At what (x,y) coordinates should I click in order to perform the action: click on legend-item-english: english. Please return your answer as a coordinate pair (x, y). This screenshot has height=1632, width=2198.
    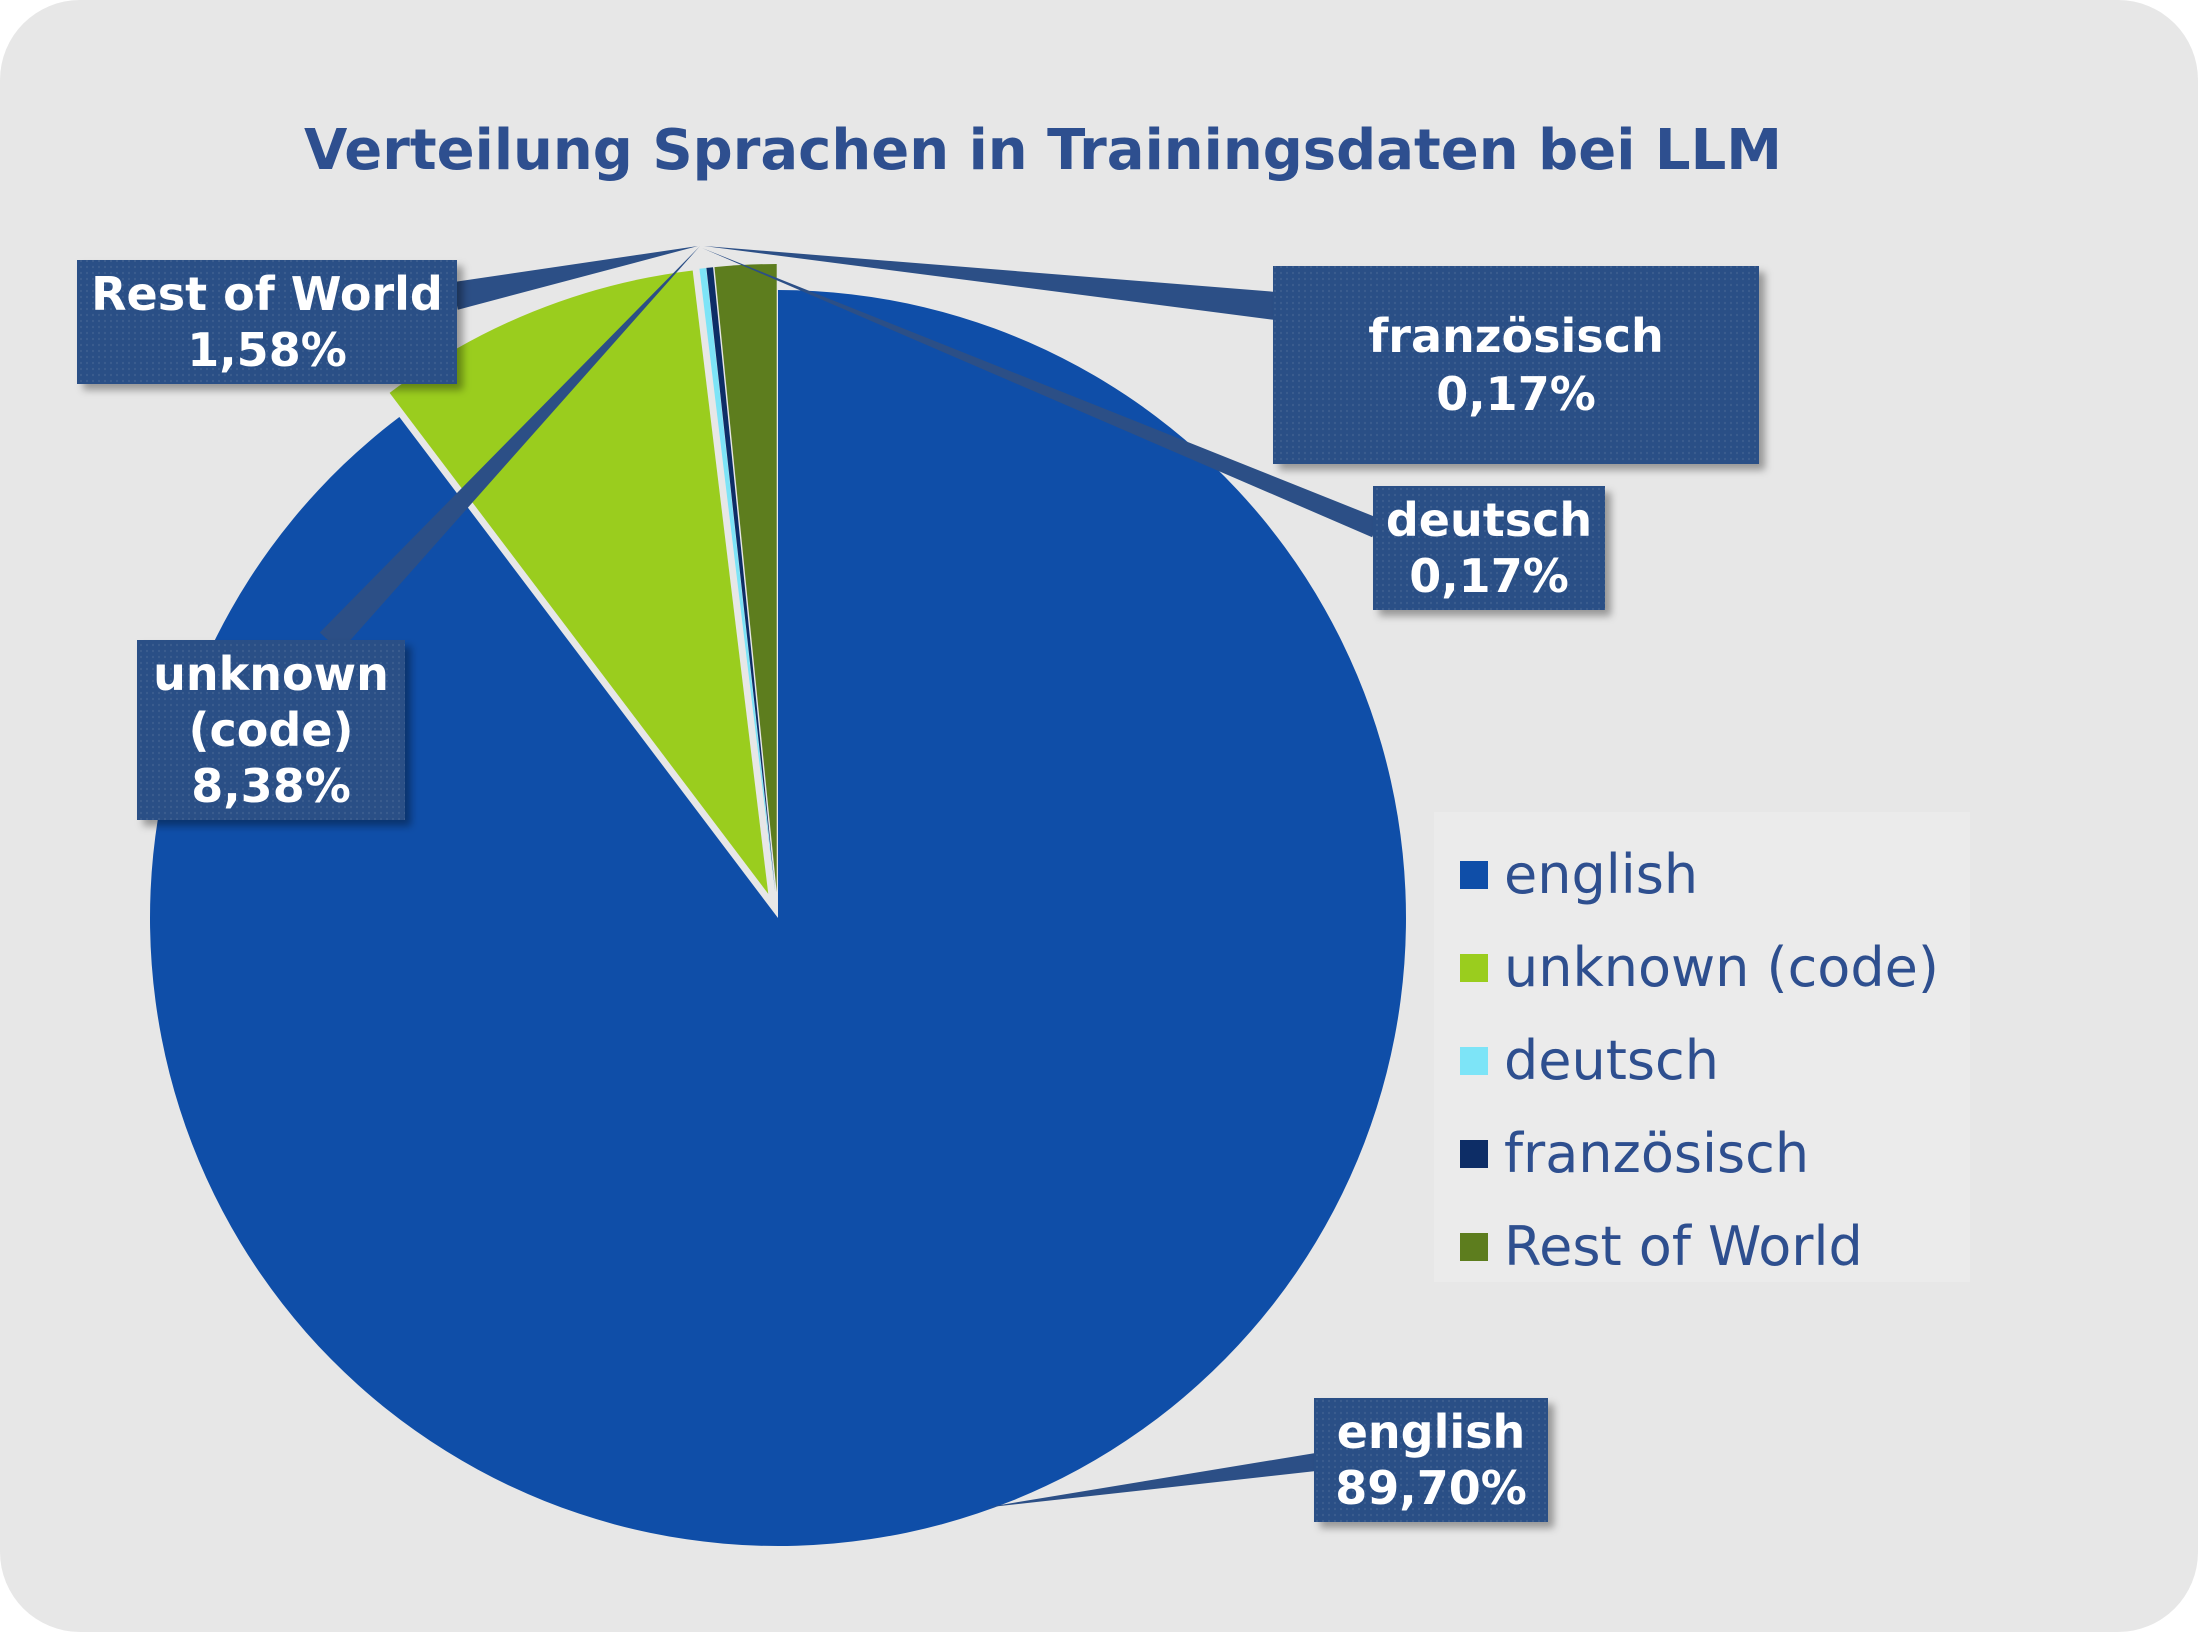
    Looking at the image, I should click on (1715, 874).